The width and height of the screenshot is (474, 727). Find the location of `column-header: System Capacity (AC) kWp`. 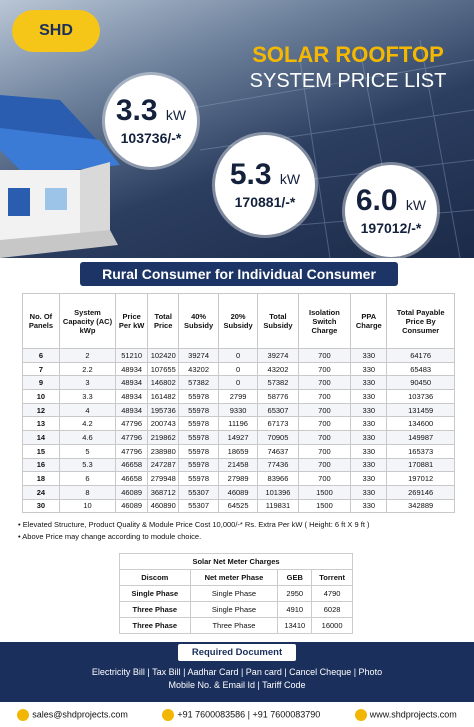

column-header: System Capacity (AC) kWp is located at coordinates (87, 321).